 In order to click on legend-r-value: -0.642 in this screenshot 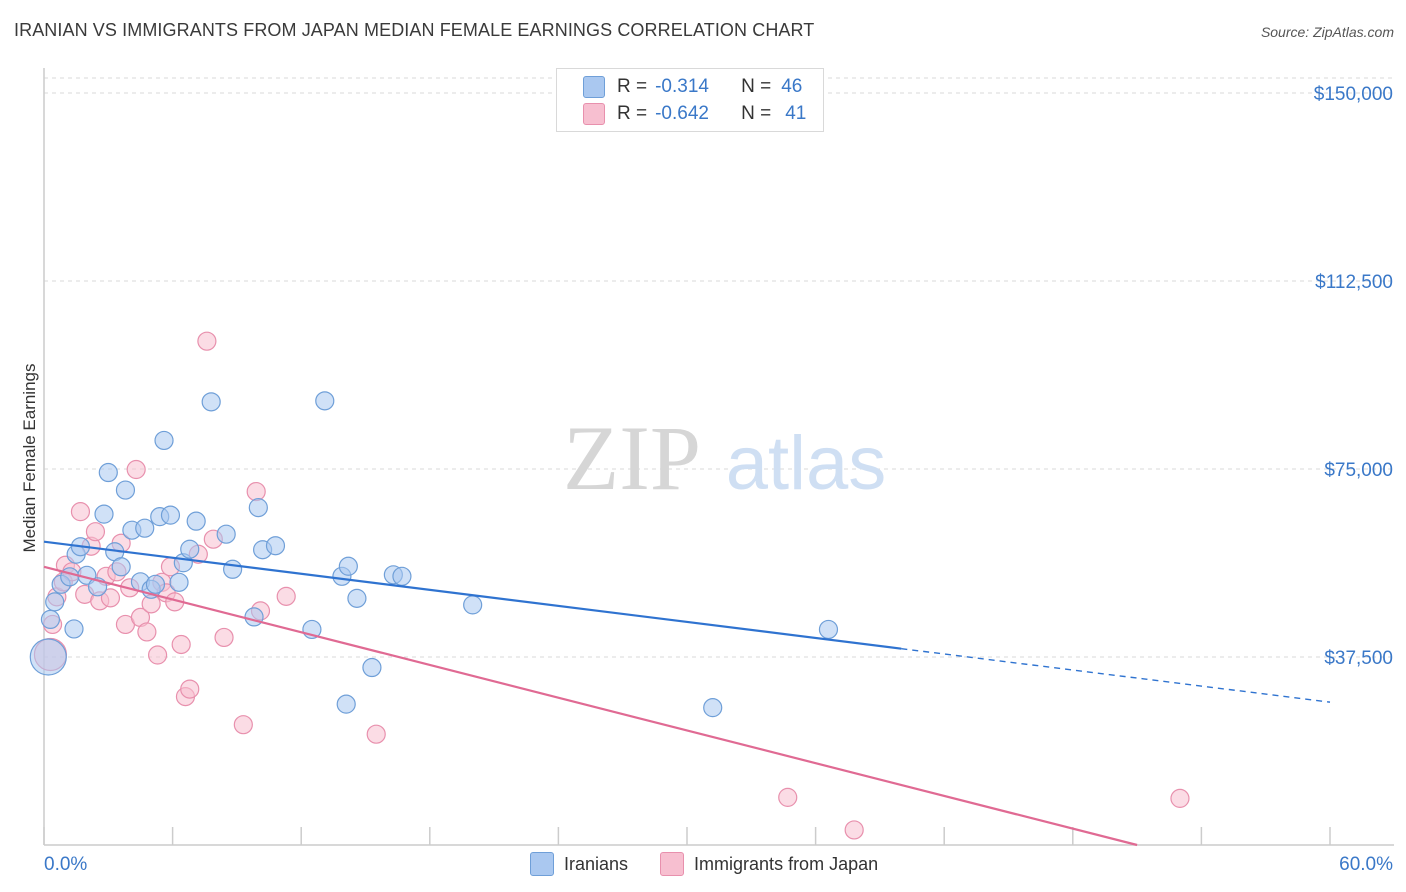, I will do `click(682, 113)`.